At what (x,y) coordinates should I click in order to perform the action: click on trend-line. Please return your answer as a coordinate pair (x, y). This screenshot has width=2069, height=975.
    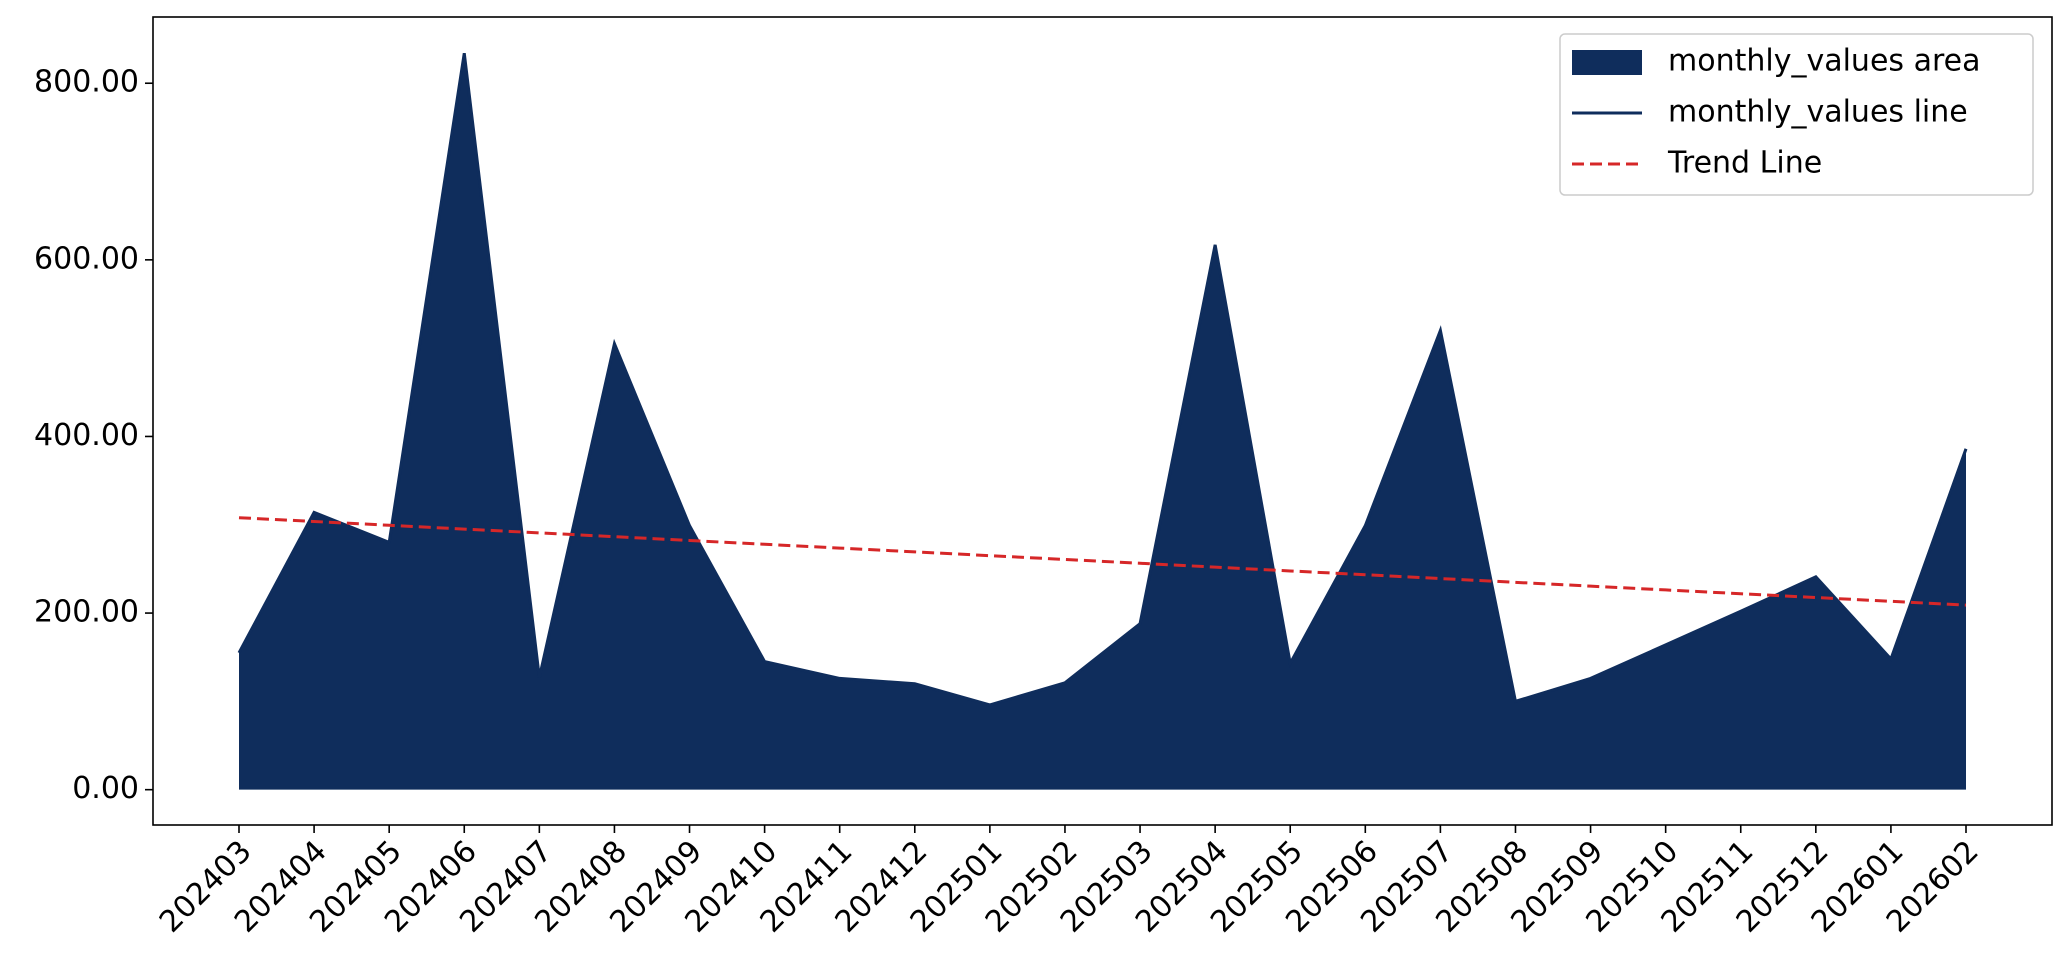
    Looking at the image, I should click on (1102, 561).